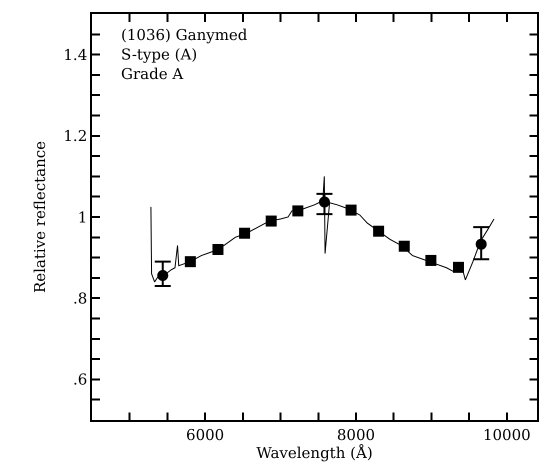  I want to click on x-tick-label: 8000, so click(356, 435).